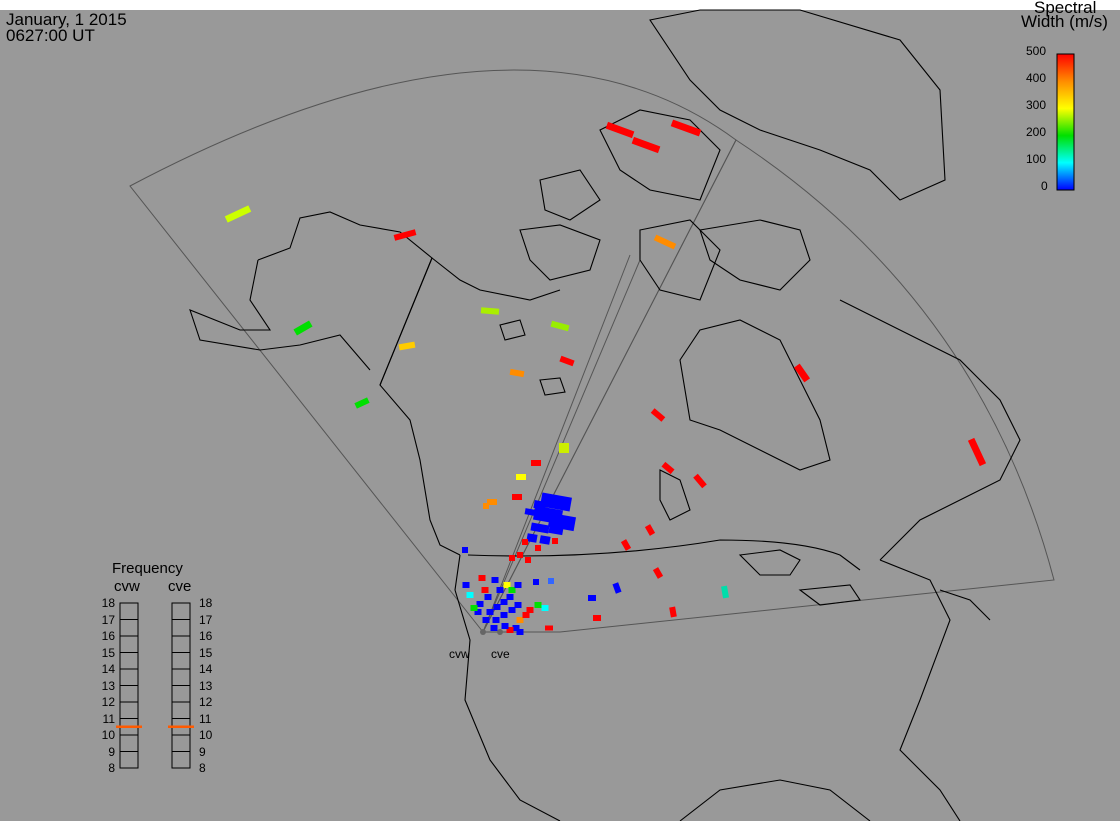  I want to click on freq-scale-label: 11, so click(108, 718).